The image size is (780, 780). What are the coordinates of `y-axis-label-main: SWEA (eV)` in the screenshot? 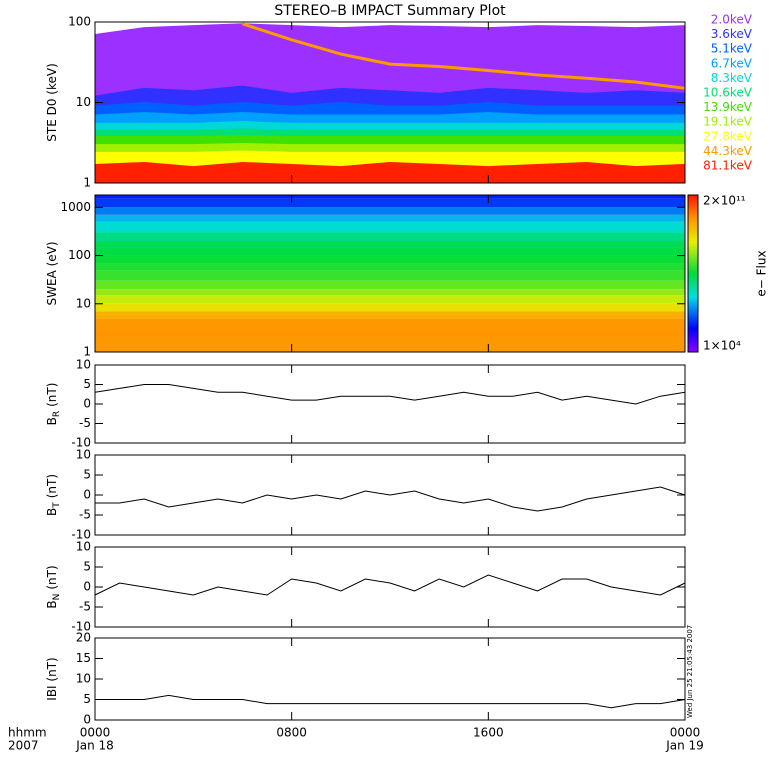 It's located at (52, 273).